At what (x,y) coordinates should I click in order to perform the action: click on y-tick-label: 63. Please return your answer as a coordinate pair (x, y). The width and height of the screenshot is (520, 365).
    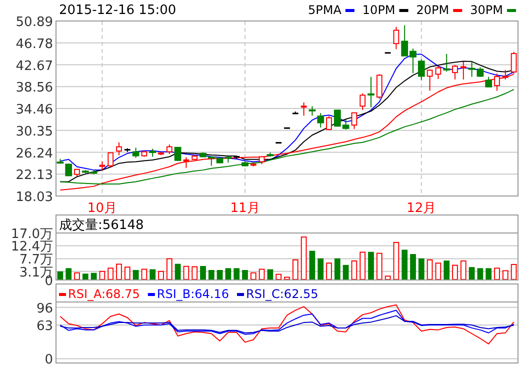
    Looking at the image, I should click on (44, 326).